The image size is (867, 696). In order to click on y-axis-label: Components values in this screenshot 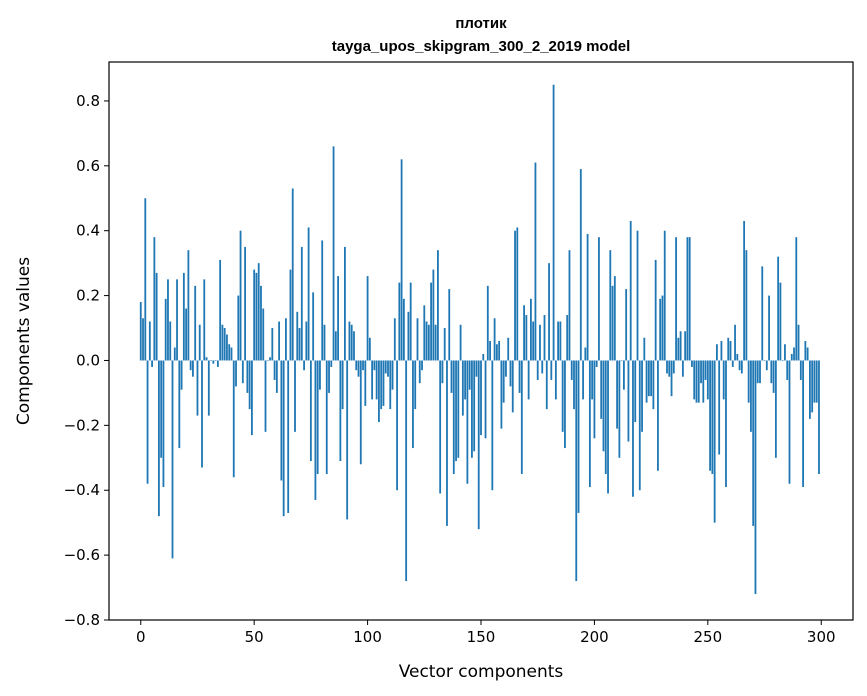, I will do `click(24, 341)`.